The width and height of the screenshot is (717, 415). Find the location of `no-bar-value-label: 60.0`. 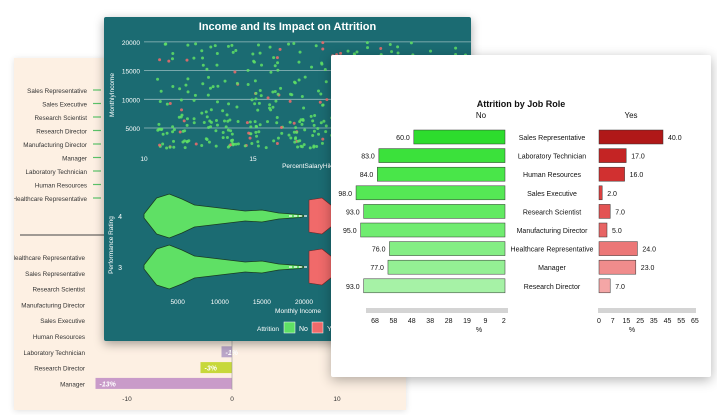

no-bar-value-label: 60.0 is located at coordinates (403, 138).